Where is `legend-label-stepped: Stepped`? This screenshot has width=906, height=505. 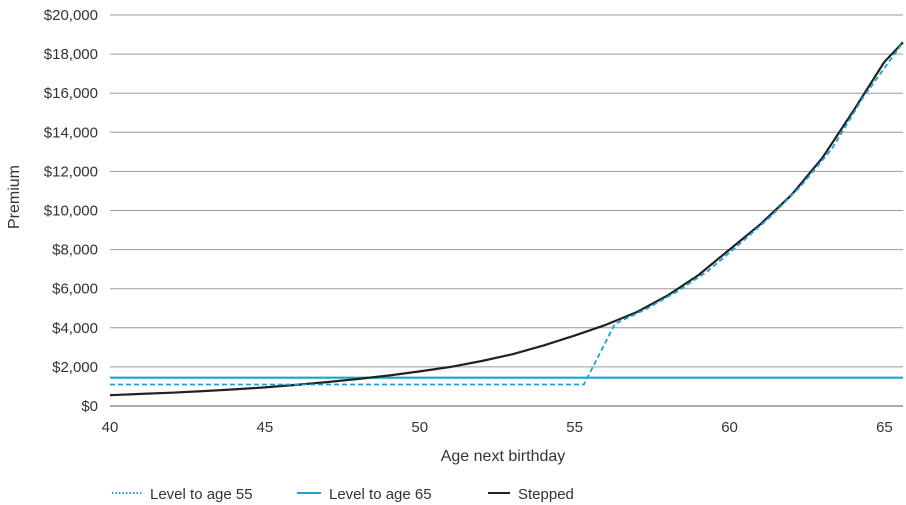 legend-label-stepped: Stepped is located at coordinates (546, 494).